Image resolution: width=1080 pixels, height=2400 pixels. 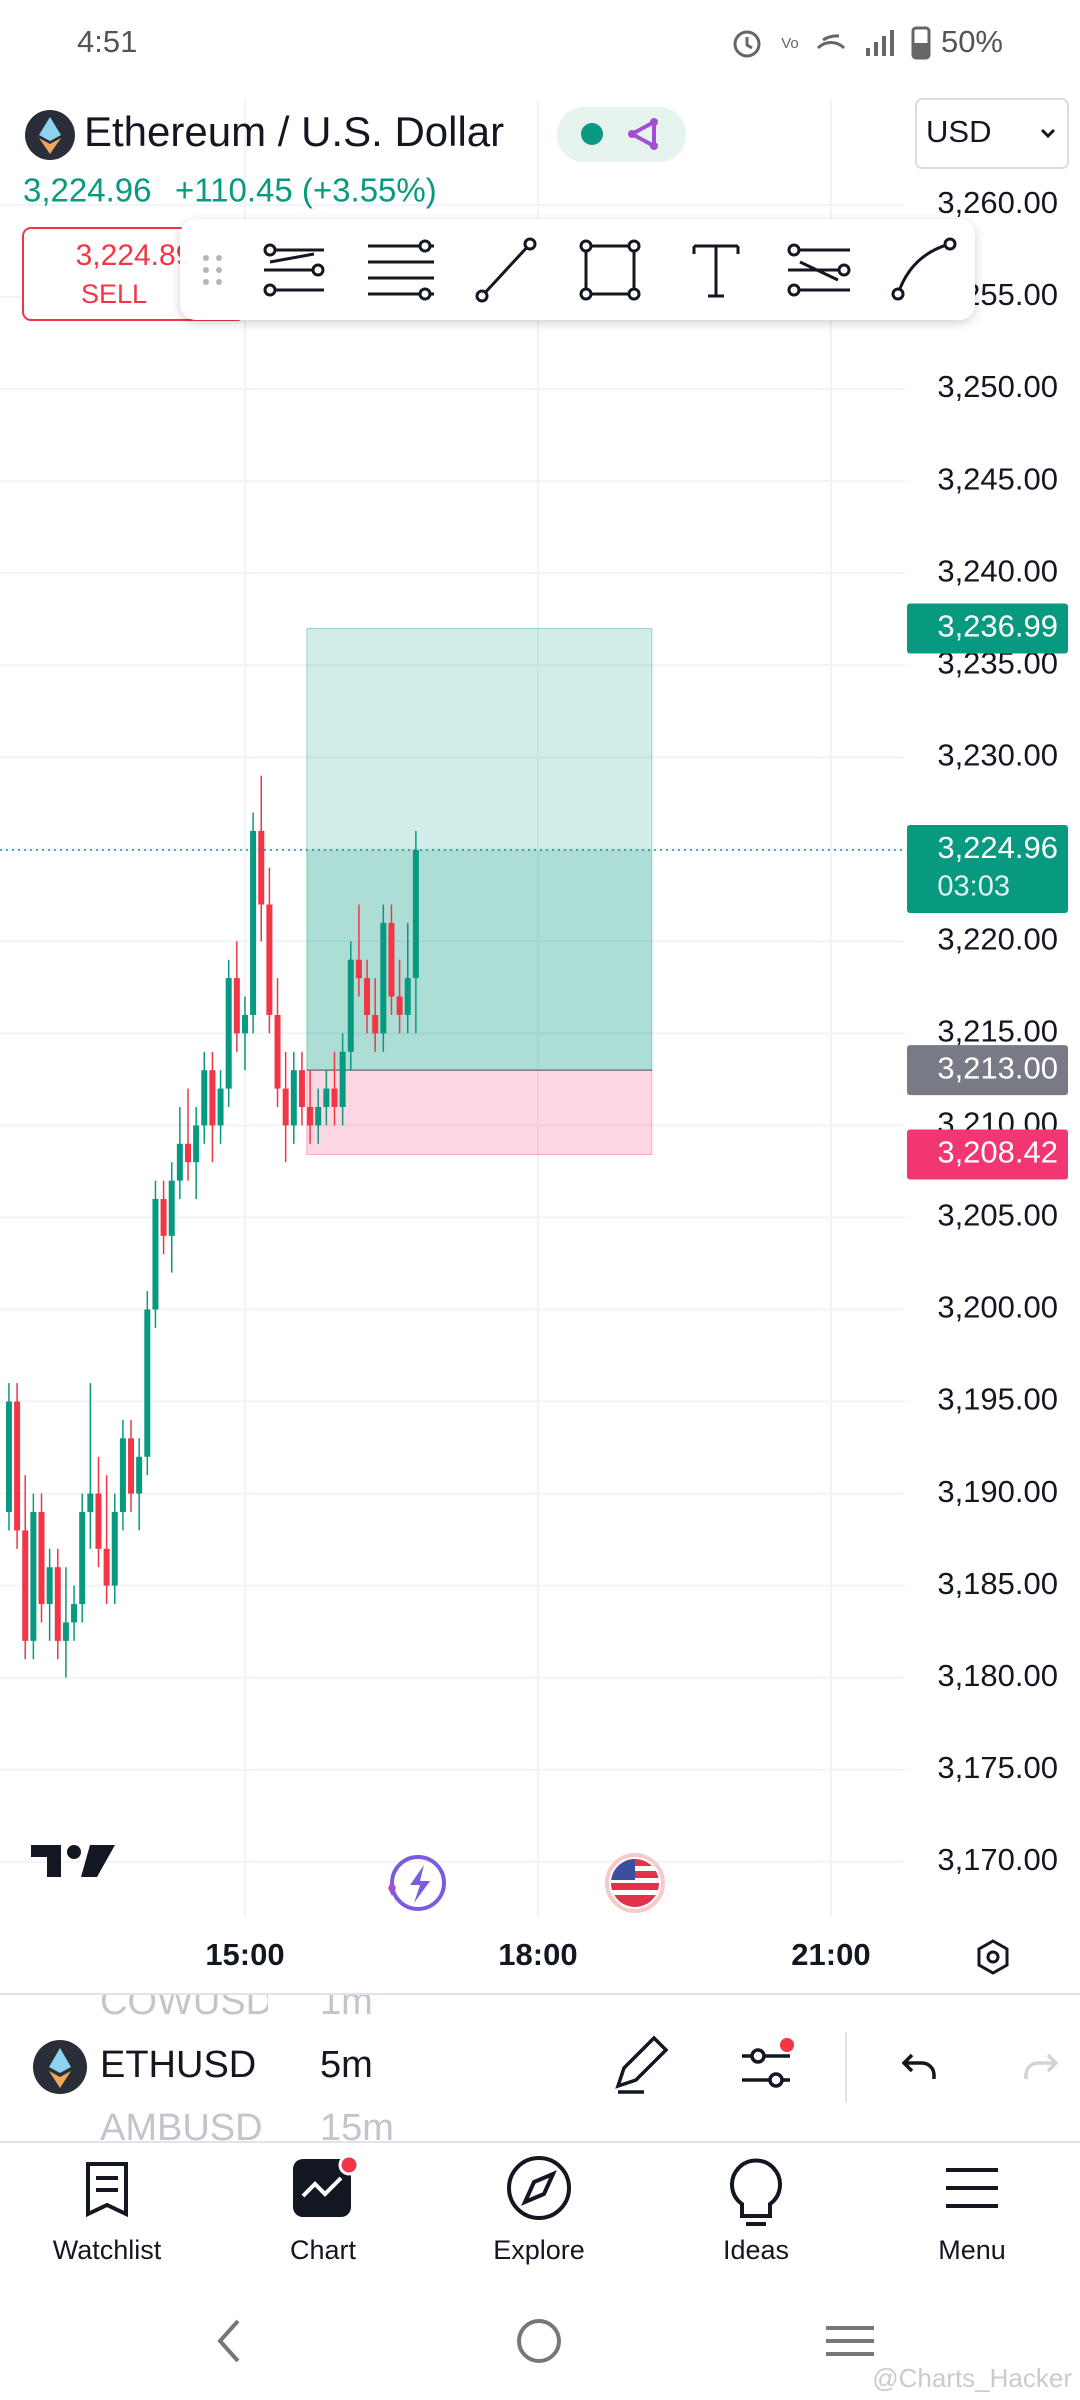 I want to click on status-time: 4:51, so click(x=107, y=41).